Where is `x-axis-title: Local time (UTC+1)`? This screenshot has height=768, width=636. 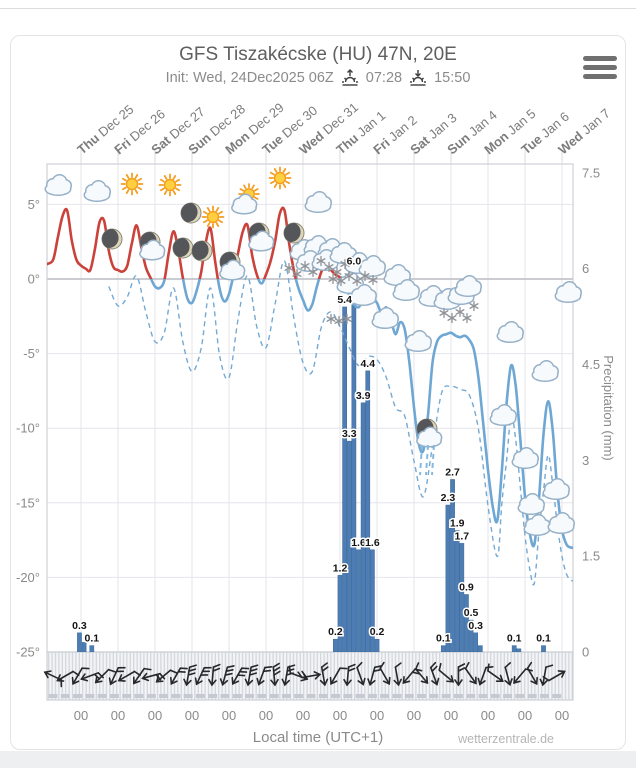
x-axis-title: Local time (UTC+1) is located at coordinates (318, 737).